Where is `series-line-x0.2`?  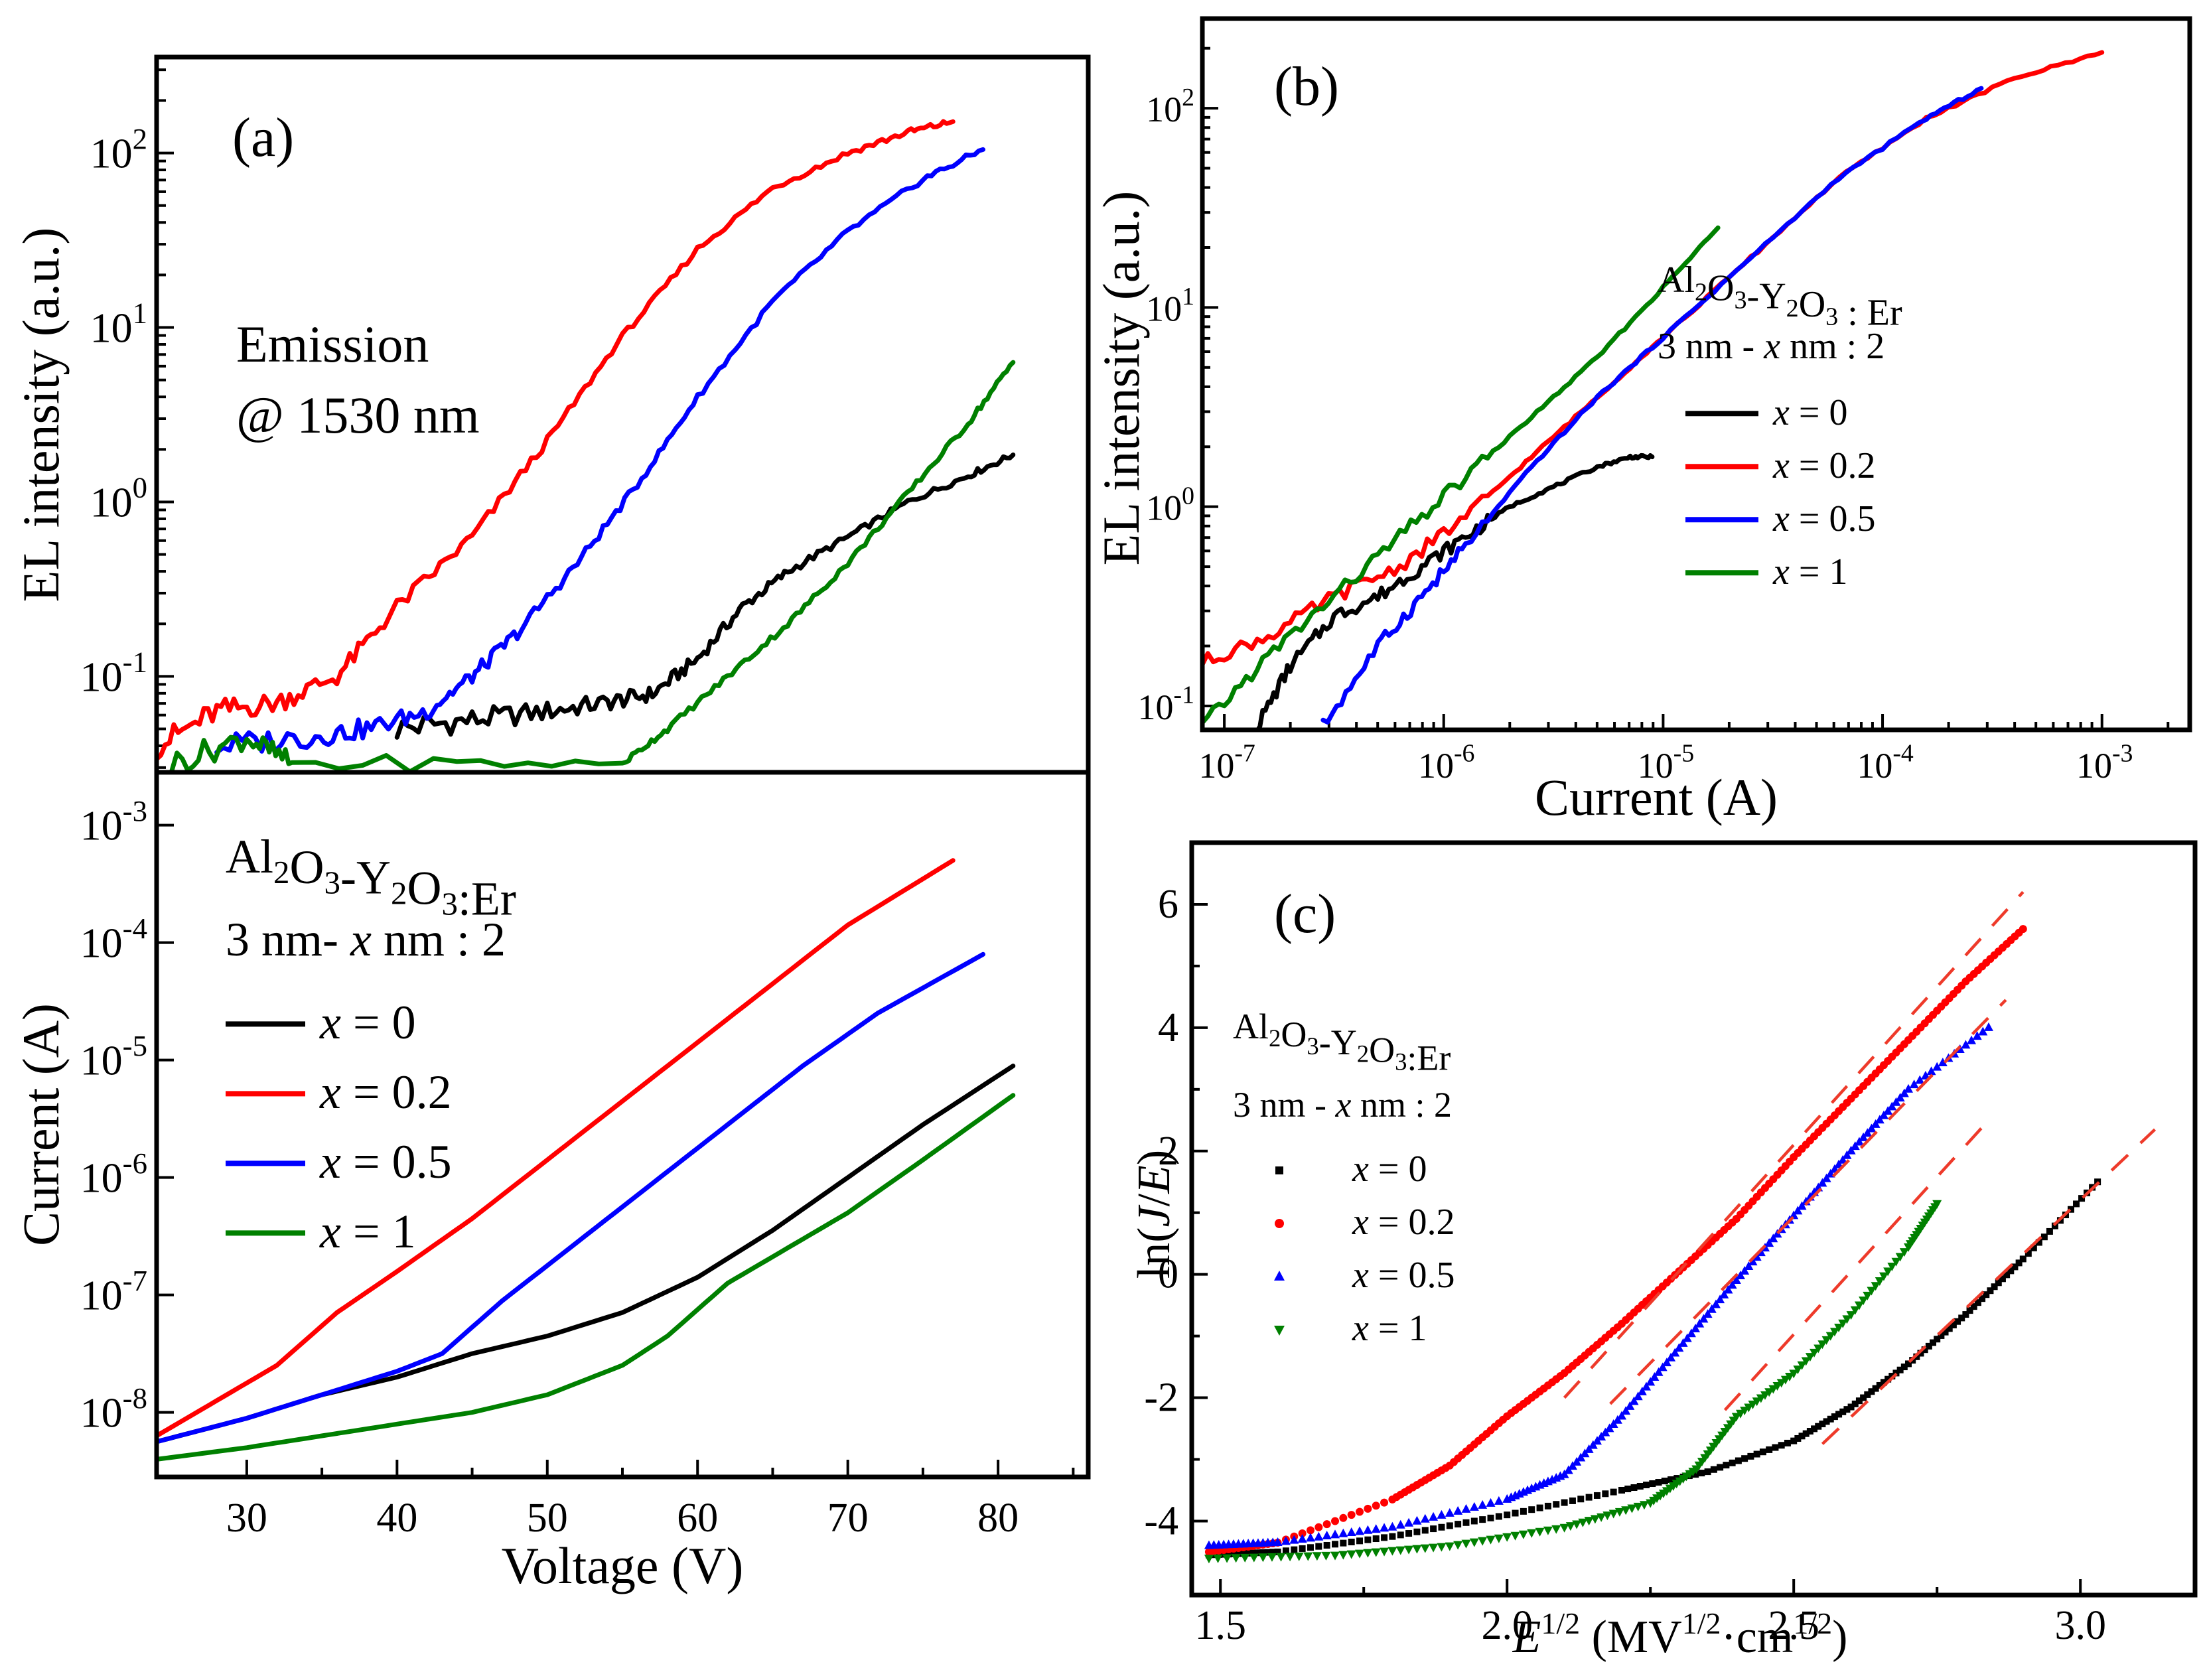
series-line-x0.2 is located at coordinates (555, 1148).